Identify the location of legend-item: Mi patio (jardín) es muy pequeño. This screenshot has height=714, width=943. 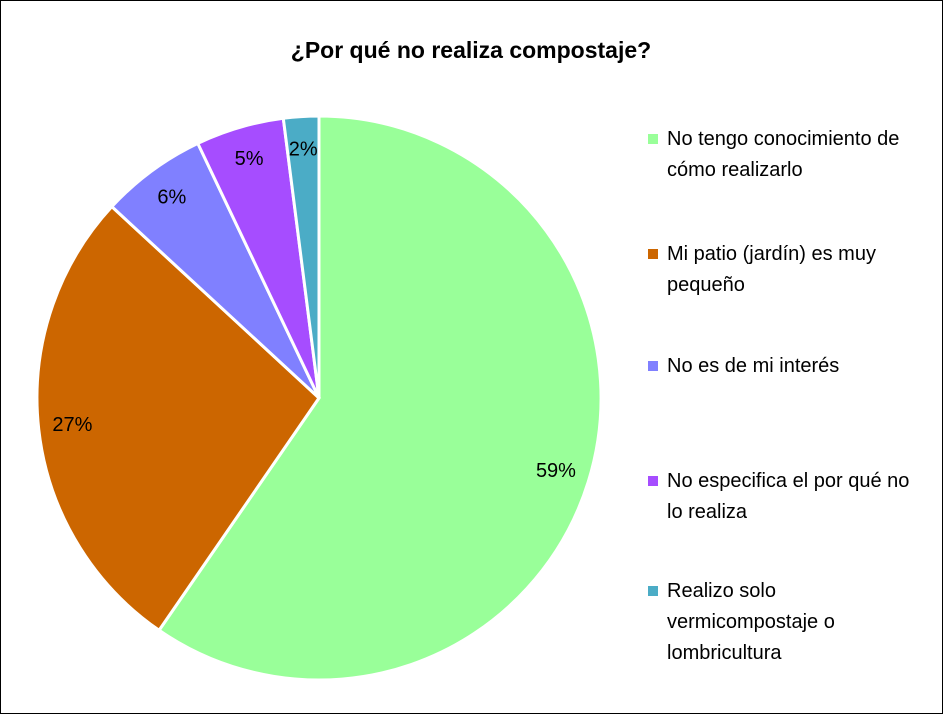
(780, 270).